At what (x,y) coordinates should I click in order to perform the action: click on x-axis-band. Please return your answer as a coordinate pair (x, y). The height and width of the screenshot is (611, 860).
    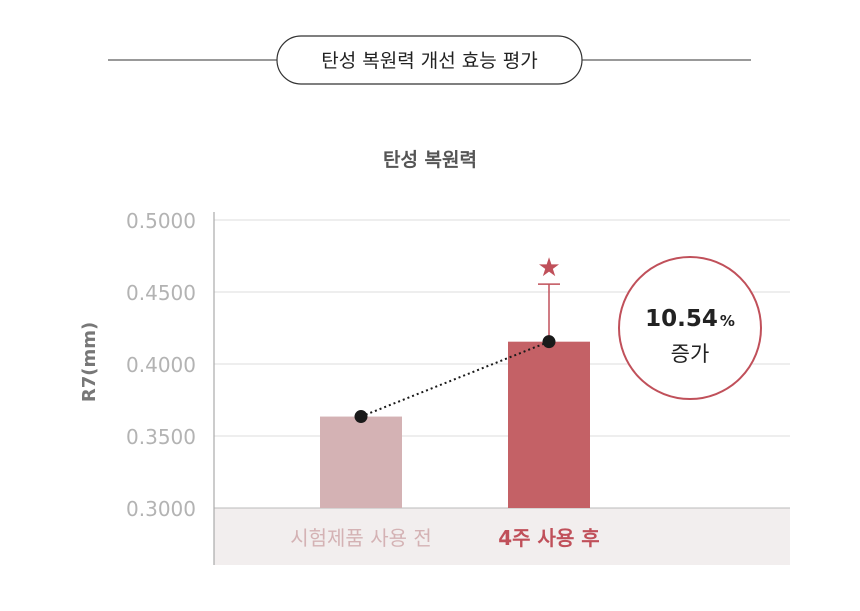
    Looking at the image, I should click on (502, 536).